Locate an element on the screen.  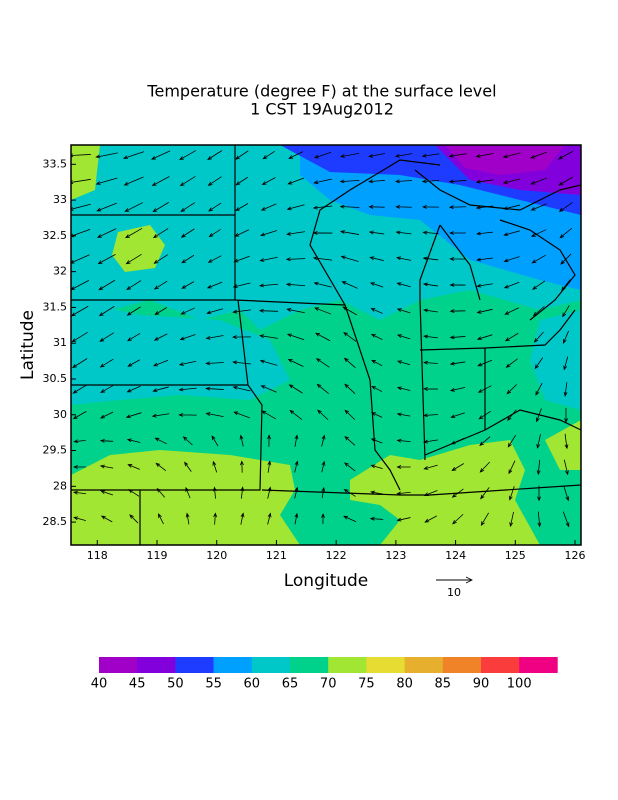
y-tick-label: 31.5 is located at coordinates (55, 306).